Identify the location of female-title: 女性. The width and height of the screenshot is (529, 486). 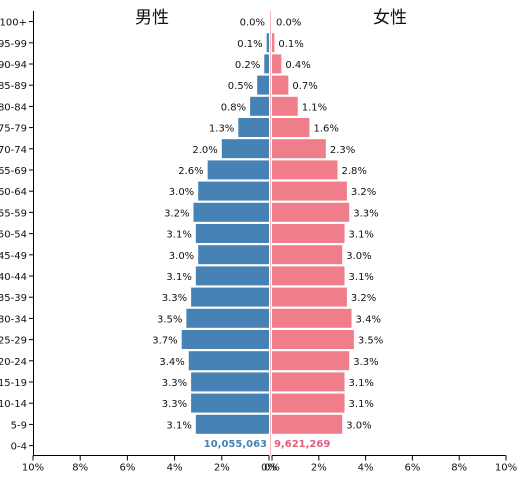
(390, 18).